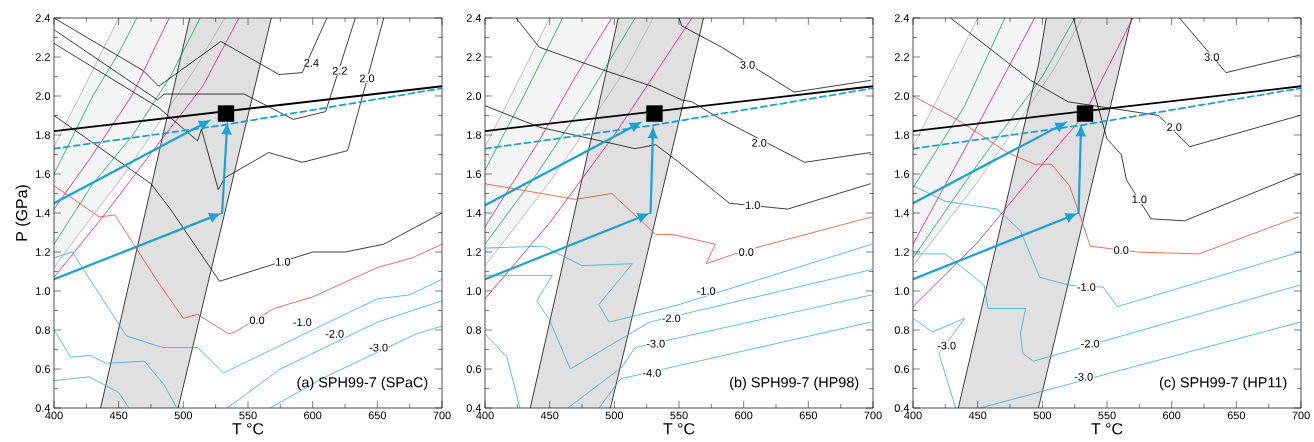 The height and width of the screenshot is (442, 1314). Describe the element at coordinates (1223, 383) in the screenshot. I see `annotation: (c) SPH99-7 (HP11)` at that location.